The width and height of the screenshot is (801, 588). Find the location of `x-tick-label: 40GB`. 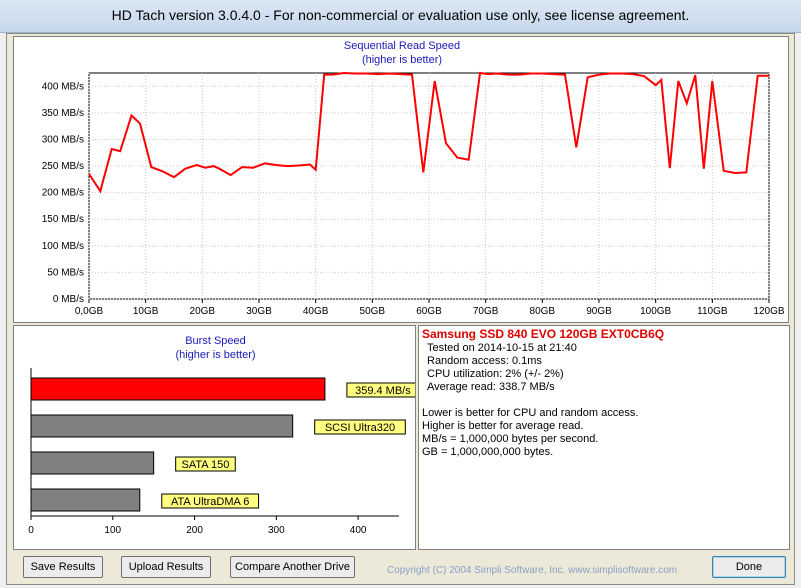

x-tick-label: 40GB is located at coordinates (316, 311).